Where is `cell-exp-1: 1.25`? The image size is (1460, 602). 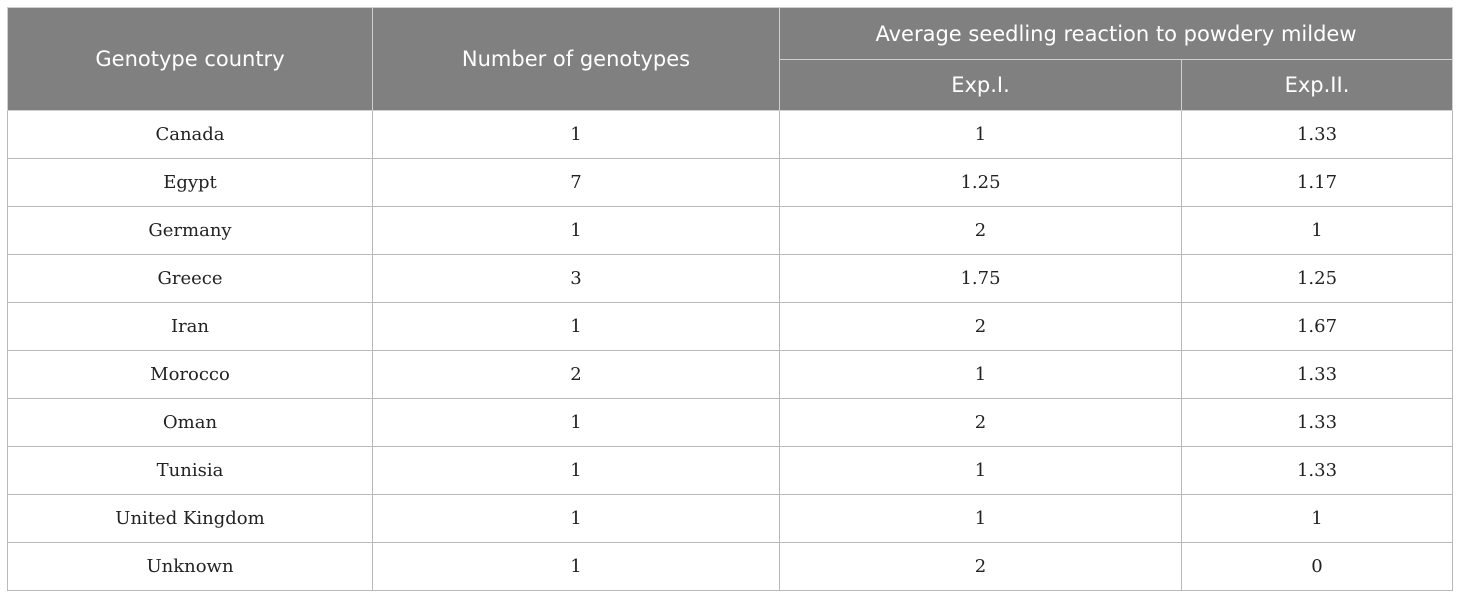
cell-exp-1: 1.25 is located at coordinates (980, 182).